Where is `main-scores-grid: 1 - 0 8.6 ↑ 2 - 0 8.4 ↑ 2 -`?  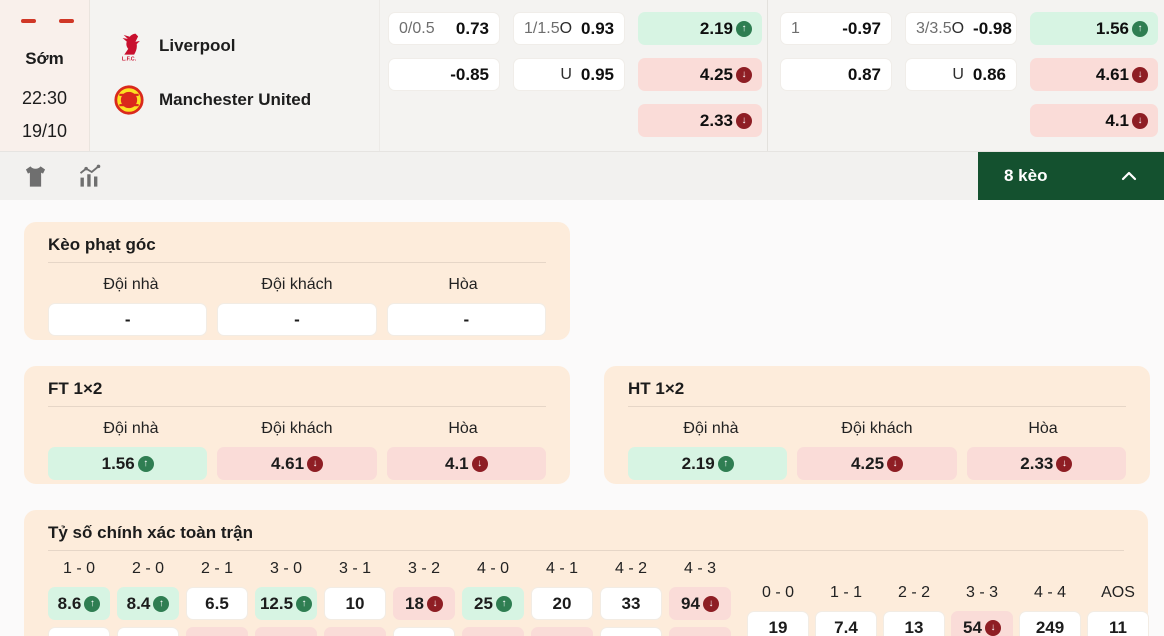 main-scores-grid: 1 - 0 8.6 ↑ 2 - 0 8.4 ↑ 2 - is located at coordinates (389, 596).